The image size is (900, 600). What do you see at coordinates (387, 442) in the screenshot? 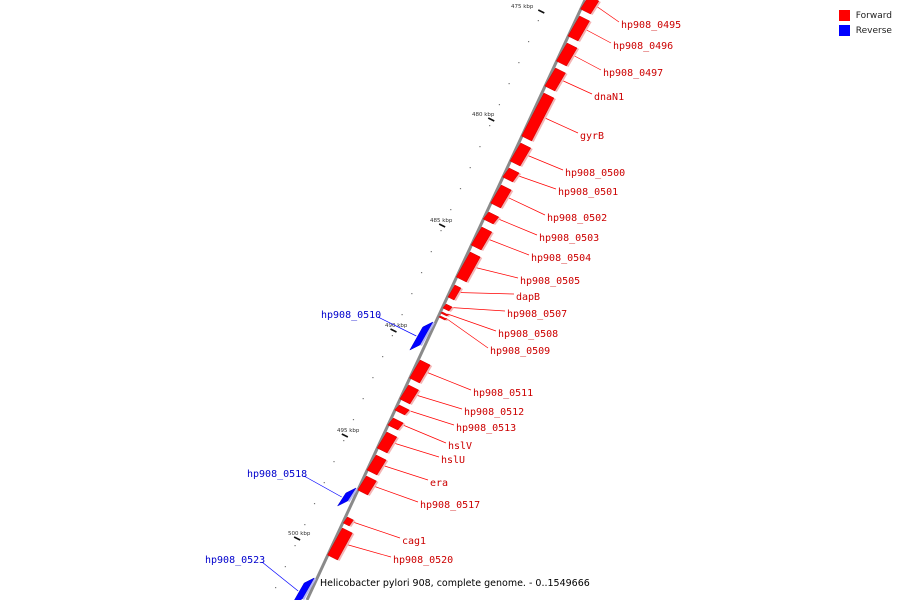
I see `gene-hslU` at bounding box center [387, 442].